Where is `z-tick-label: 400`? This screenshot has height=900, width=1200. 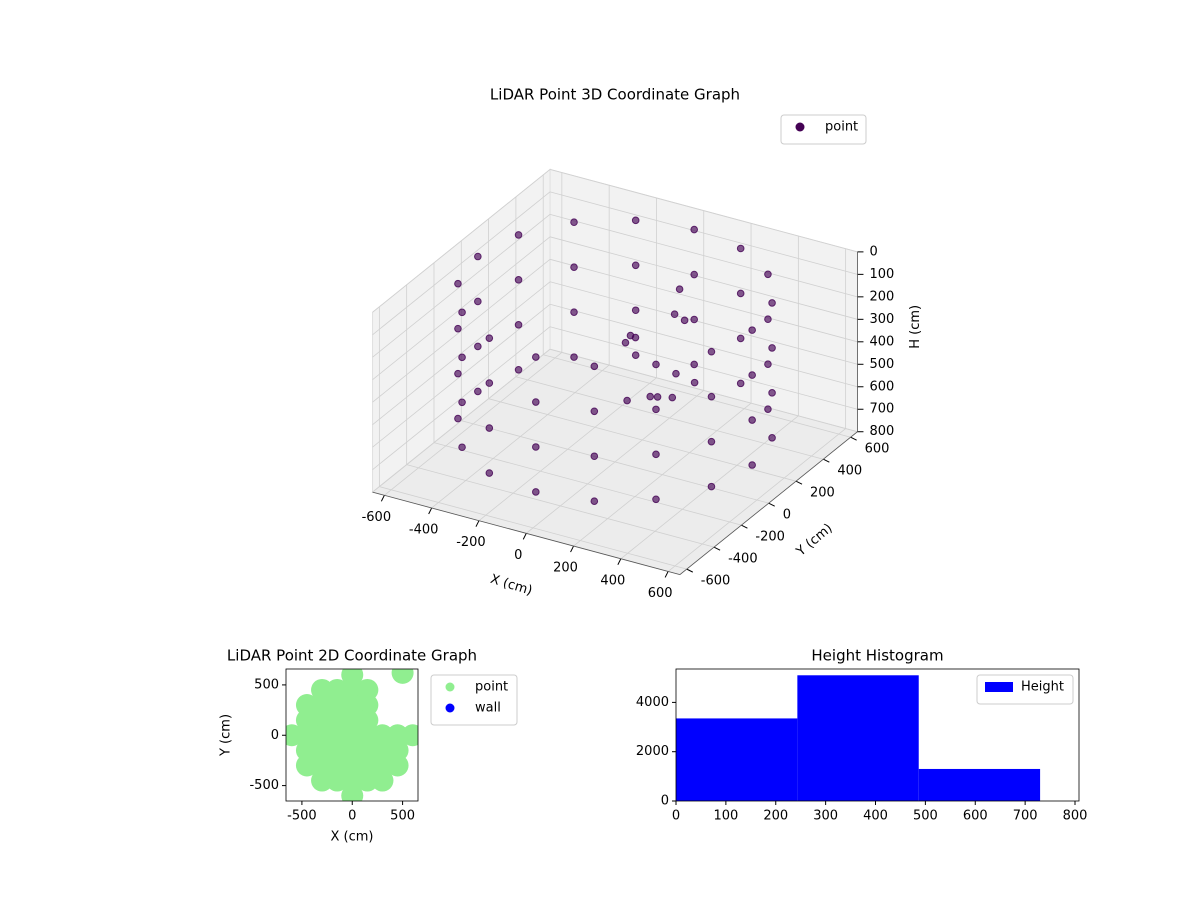 z-tick-label: 400 is located at coordinates (881, 341).